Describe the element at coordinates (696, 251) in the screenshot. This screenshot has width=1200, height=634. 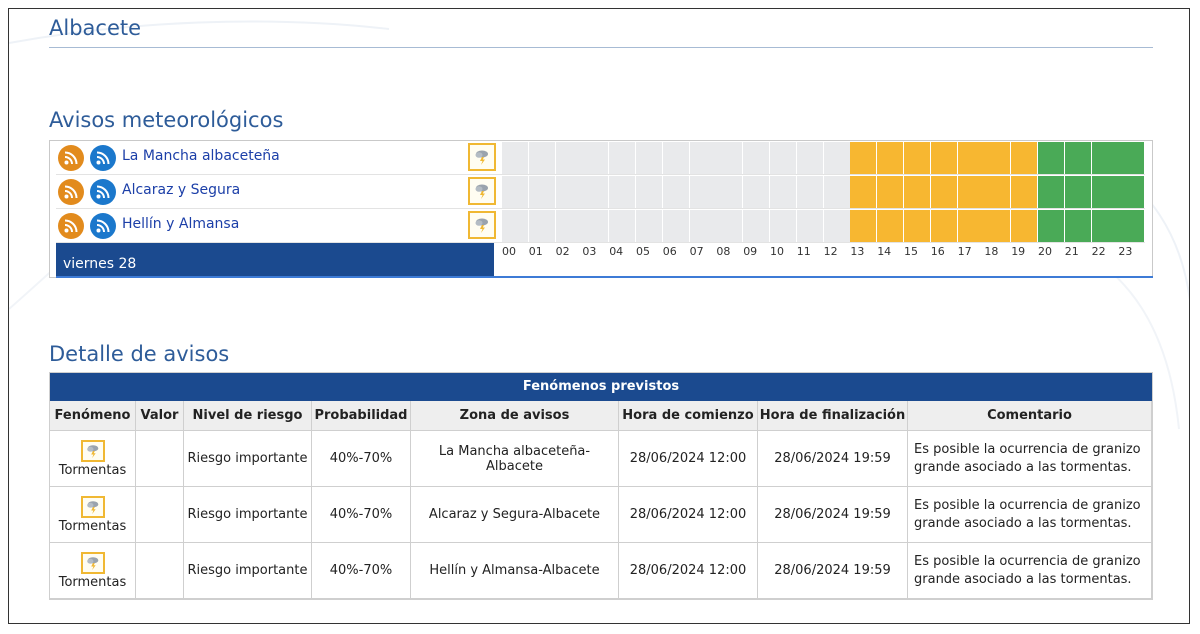
I see `hour-label: 07` at that location.